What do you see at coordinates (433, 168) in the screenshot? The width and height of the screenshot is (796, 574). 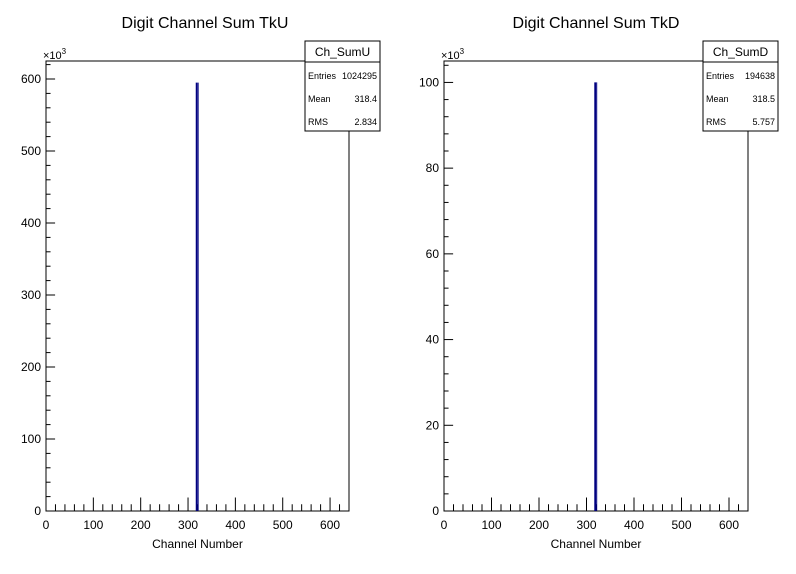 I see `y-tick-label: 80` at bounding box center [433, 168].